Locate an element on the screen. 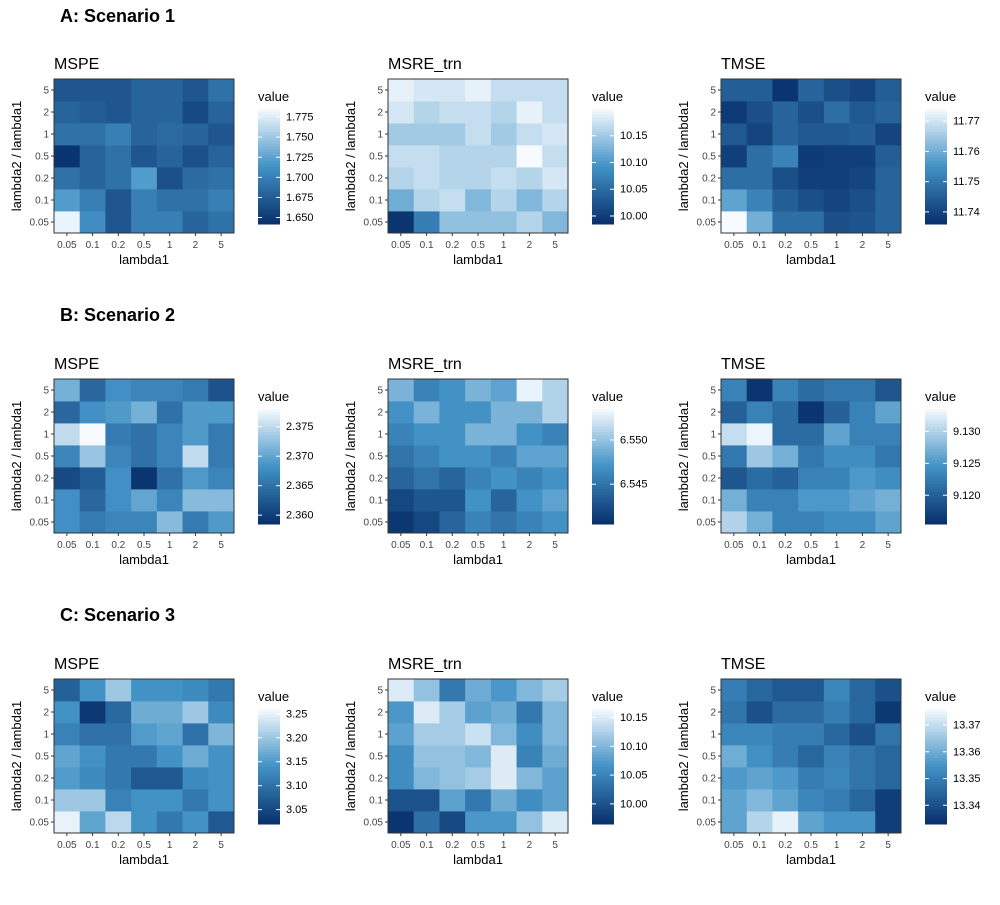 Image resolution: width=1000 pixels, height=905 pixels. x-tick-label: 1 is located at coordinates (170, 245).